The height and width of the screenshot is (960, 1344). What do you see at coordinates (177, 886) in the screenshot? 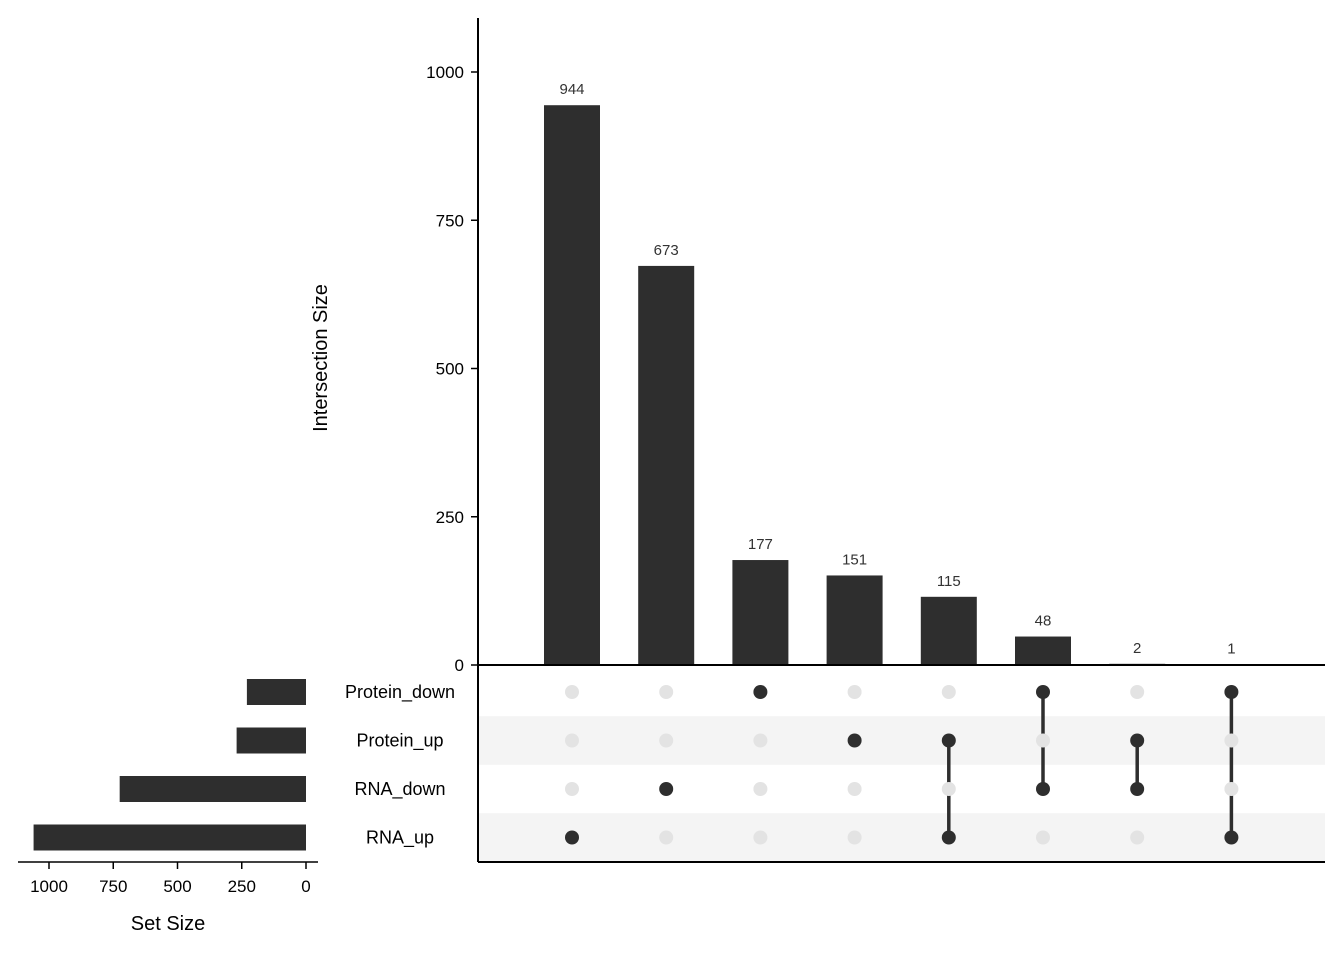
I see `set-size-tick-label: 500` at bounding box center [177, 886].